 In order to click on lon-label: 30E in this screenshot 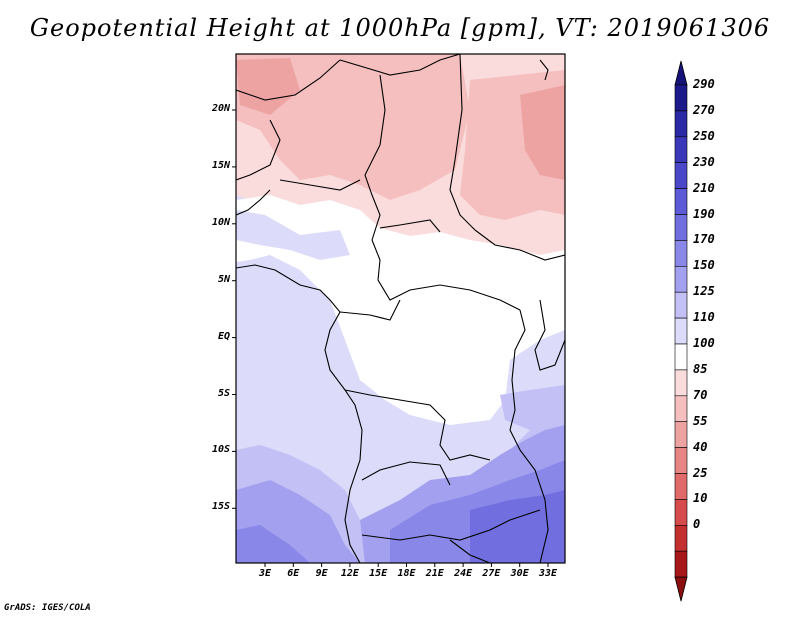, I will do `click(519, 573)`.